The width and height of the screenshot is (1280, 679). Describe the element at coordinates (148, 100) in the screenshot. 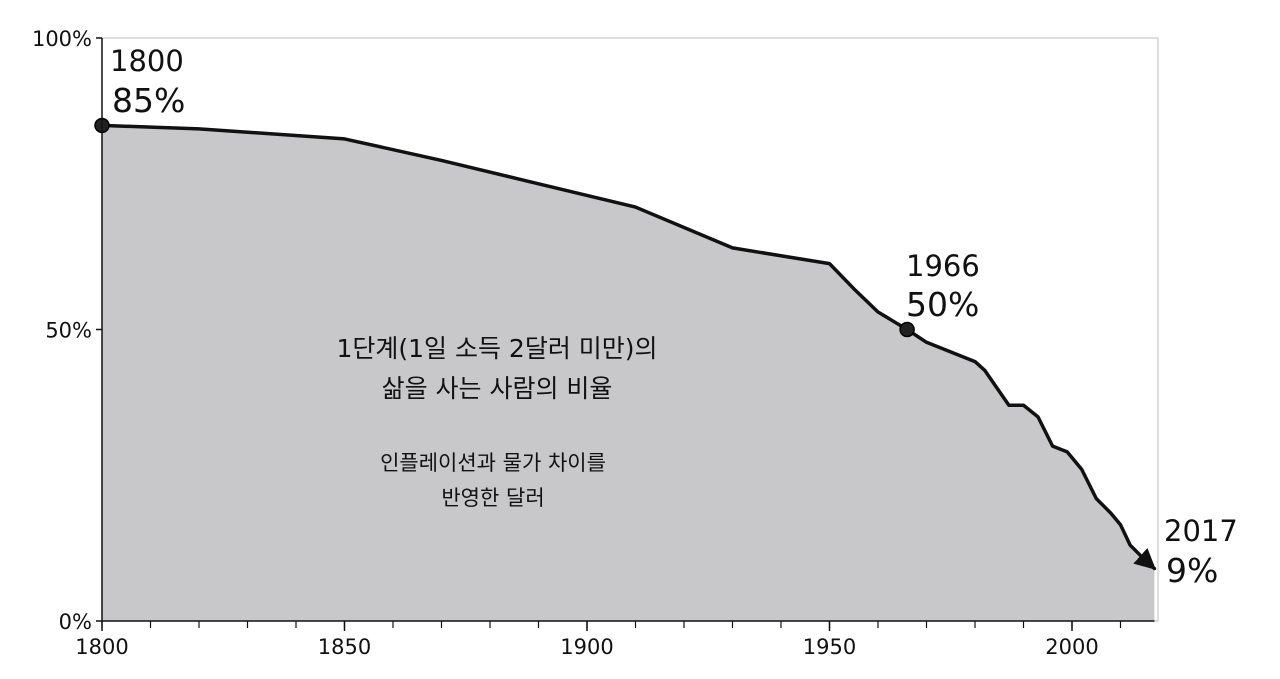

I see `annotation-value-1800: 85%` at that location.